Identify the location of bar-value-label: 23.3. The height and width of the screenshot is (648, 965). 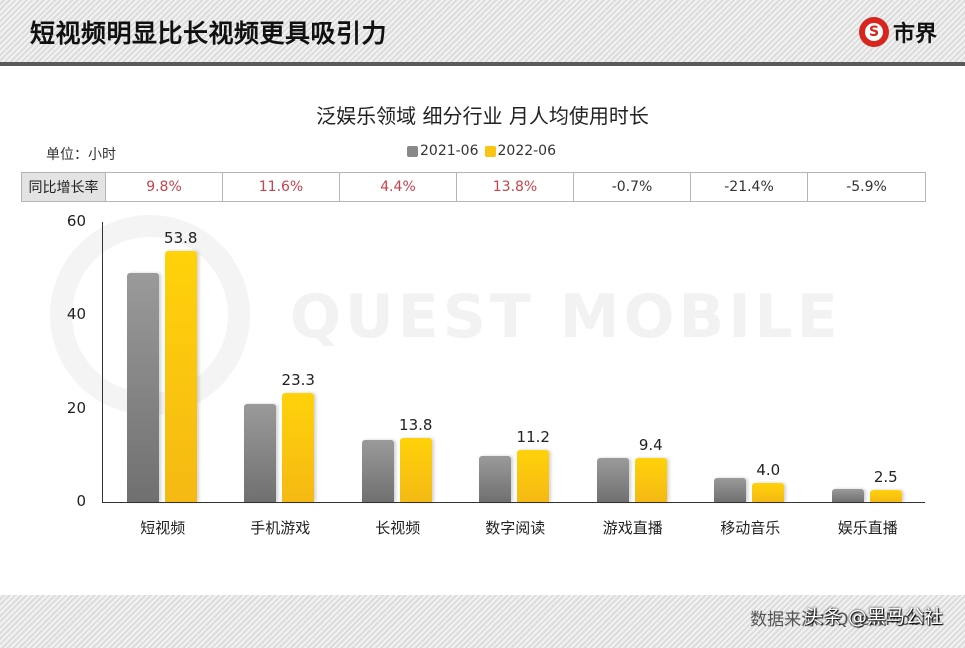
(298, 380).